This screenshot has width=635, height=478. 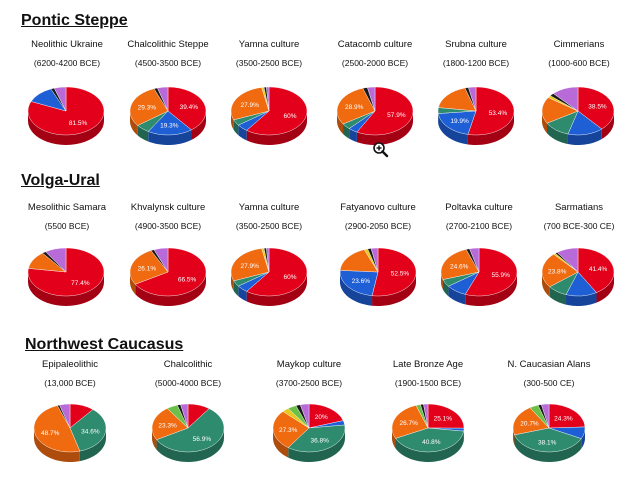 What do you see at coordinates (80, 283) in the screenshot?
I see `pie-slice-label: 77.4%` at bounding box center [80, 283].